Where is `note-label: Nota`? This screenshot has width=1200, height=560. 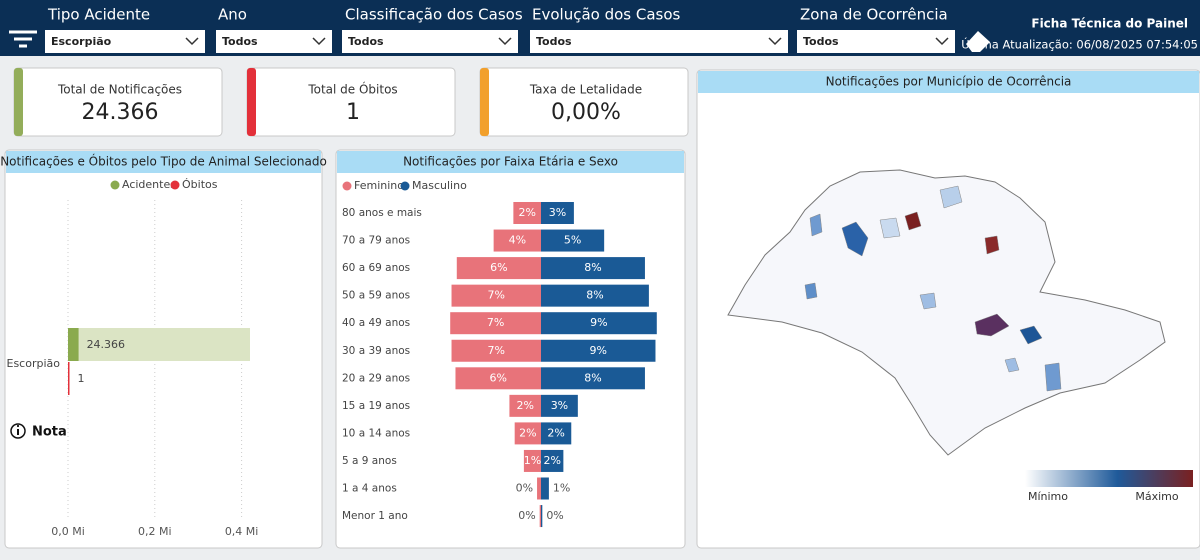
note-label: Nota is located at coordinates (49, 432).